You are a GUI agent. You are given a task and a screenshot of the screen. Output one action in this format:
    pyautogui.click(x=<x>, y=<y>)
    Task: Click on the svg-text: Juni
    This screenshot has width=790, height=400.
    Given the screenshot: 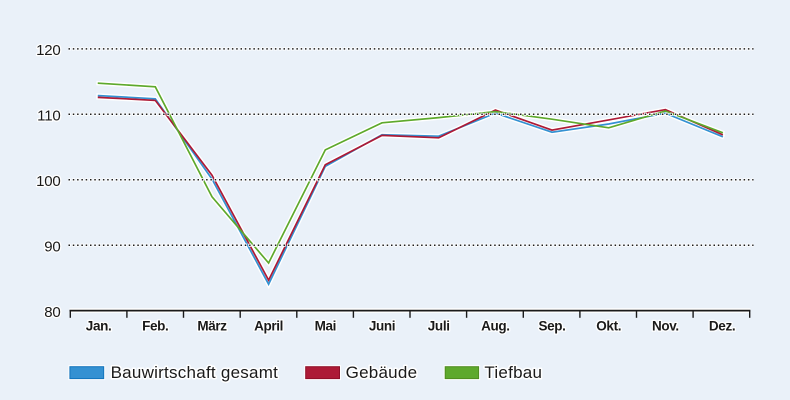 What is the action you would take?
    pyautogui.click(x=382, y=326)
    